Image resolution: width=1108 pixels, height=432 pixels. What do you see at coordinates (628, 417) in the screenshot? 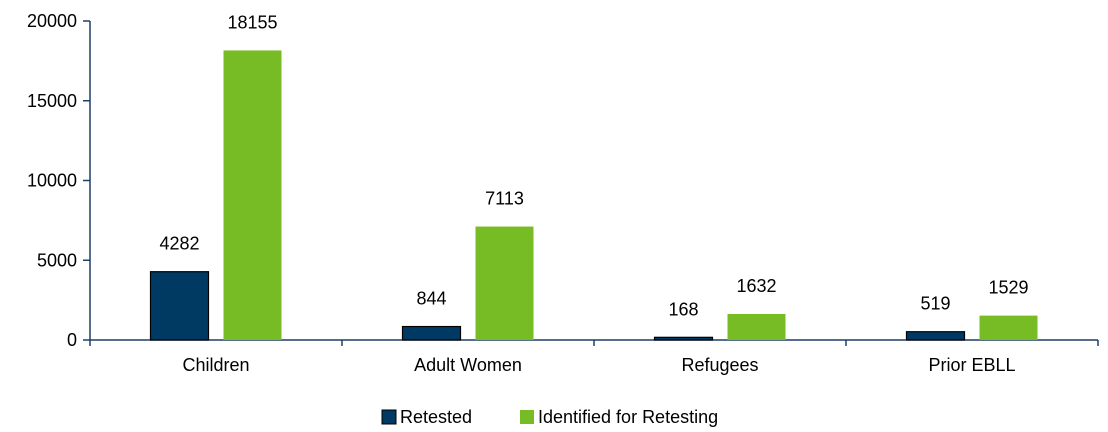
I see `legend-label: Identified for Retesting` at bounding box center [628, 417].